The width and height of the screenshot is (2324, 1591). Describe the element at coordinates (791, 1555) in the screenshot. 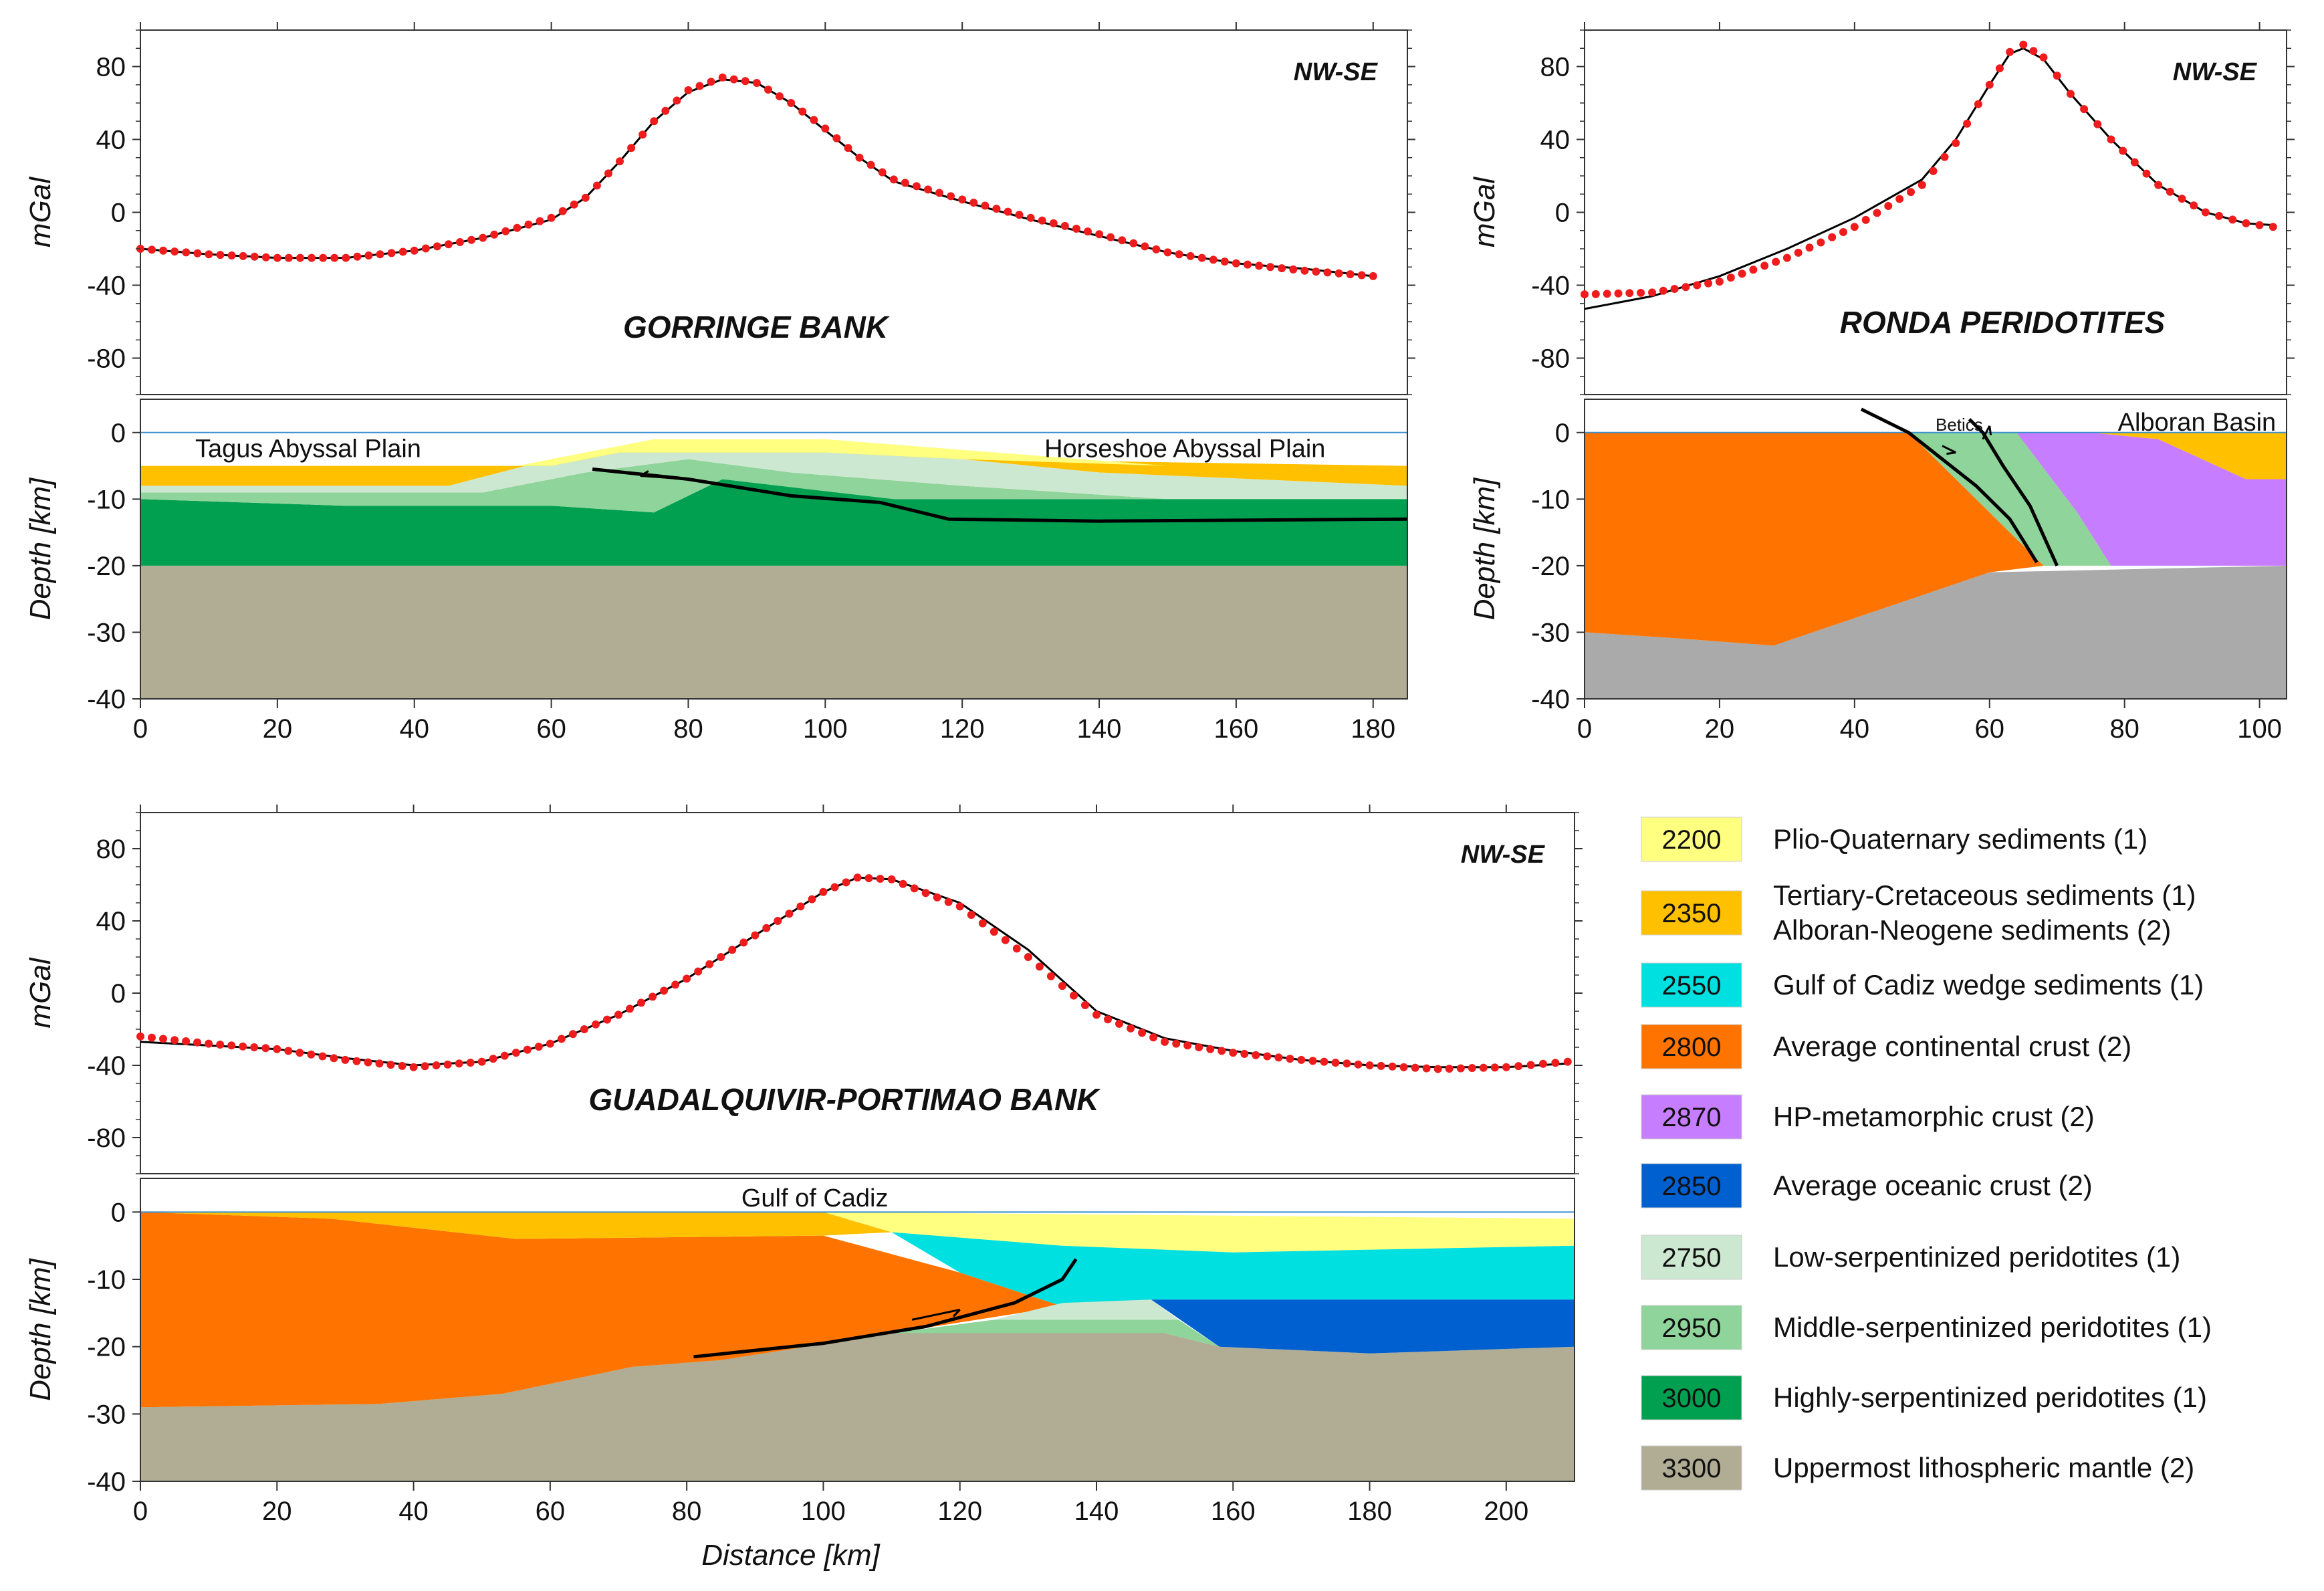

I see `section-xlabel: Distance [km]` at that location.